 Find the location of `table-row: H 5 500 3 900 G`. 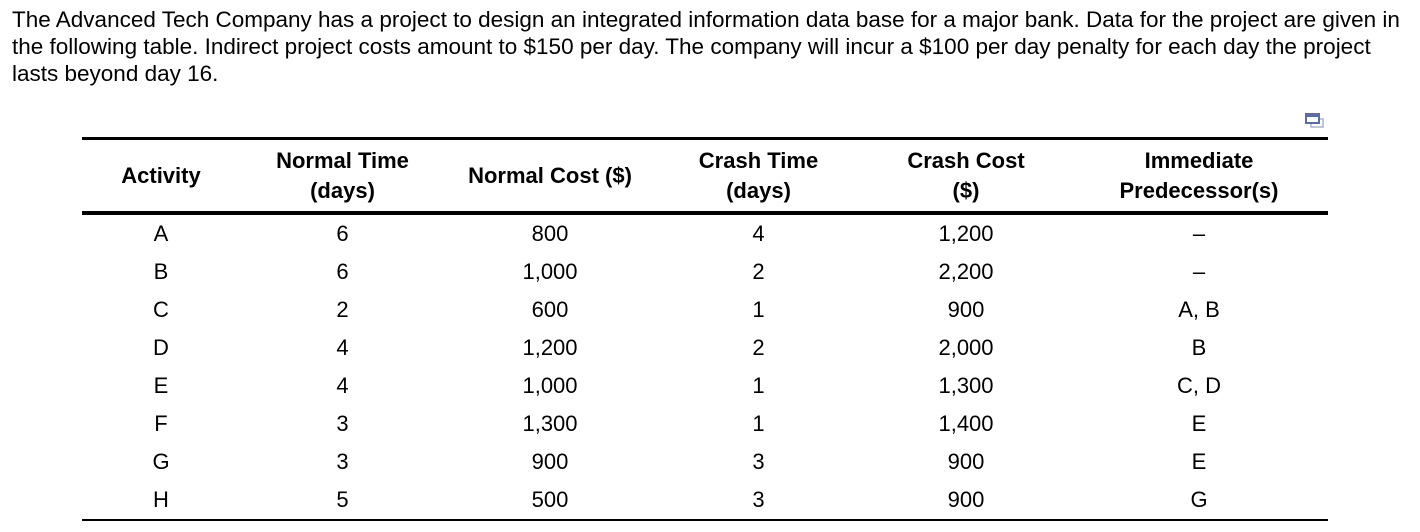

table-row: H 5 500 3 900 G is located at coordinates (705, 501).